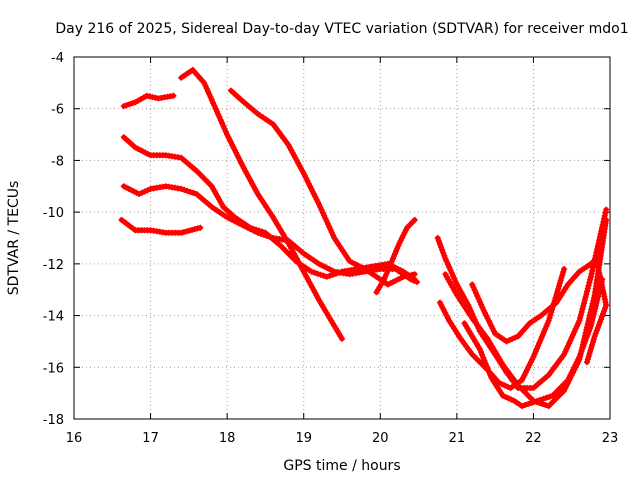  Describe the element at coordinates (380, 438) in the screenshot. I see `x-tick-label: 20` at that location.